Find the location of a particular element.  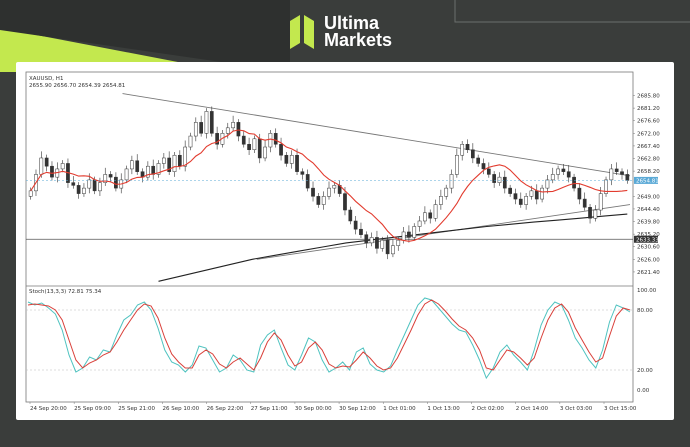

x-tick-label: 3 Oct 15:00 is located at coordinates (620, 409).